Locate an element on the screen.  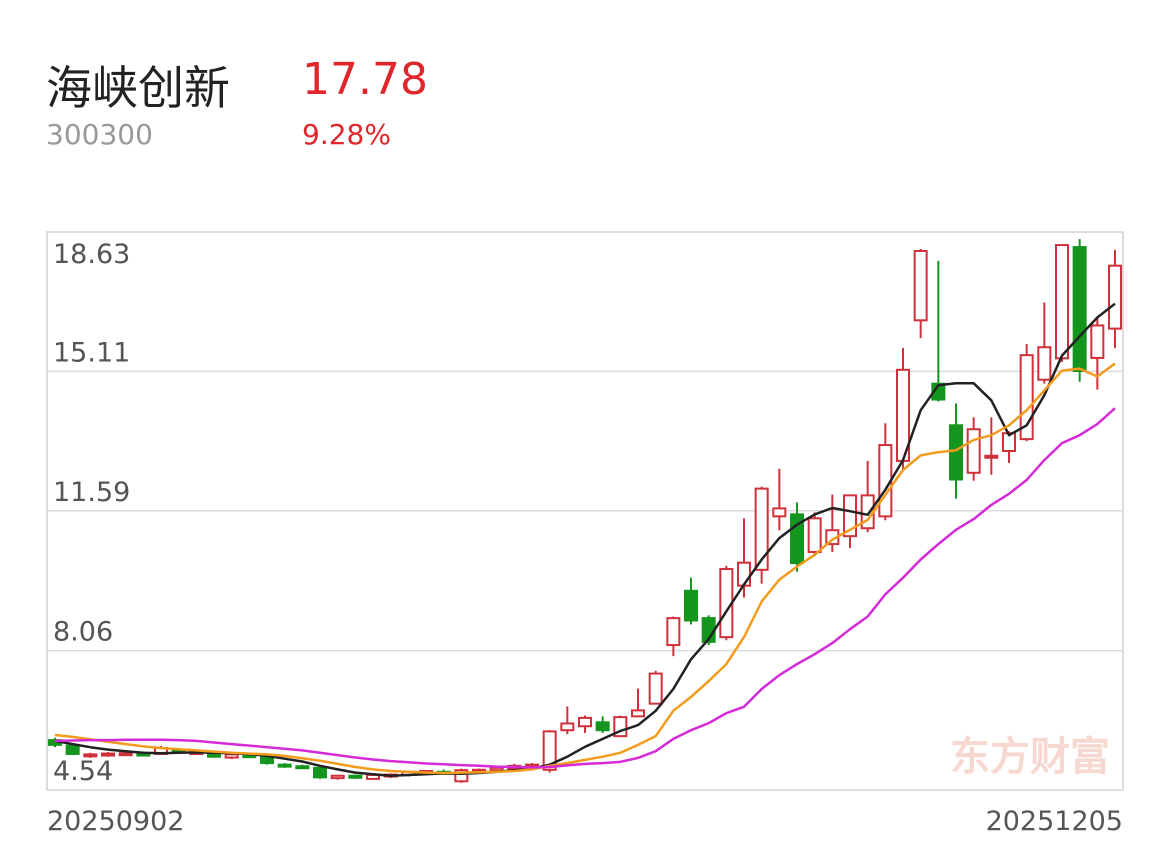
stock-change: 9.28% is located at coordinates (346, 134).